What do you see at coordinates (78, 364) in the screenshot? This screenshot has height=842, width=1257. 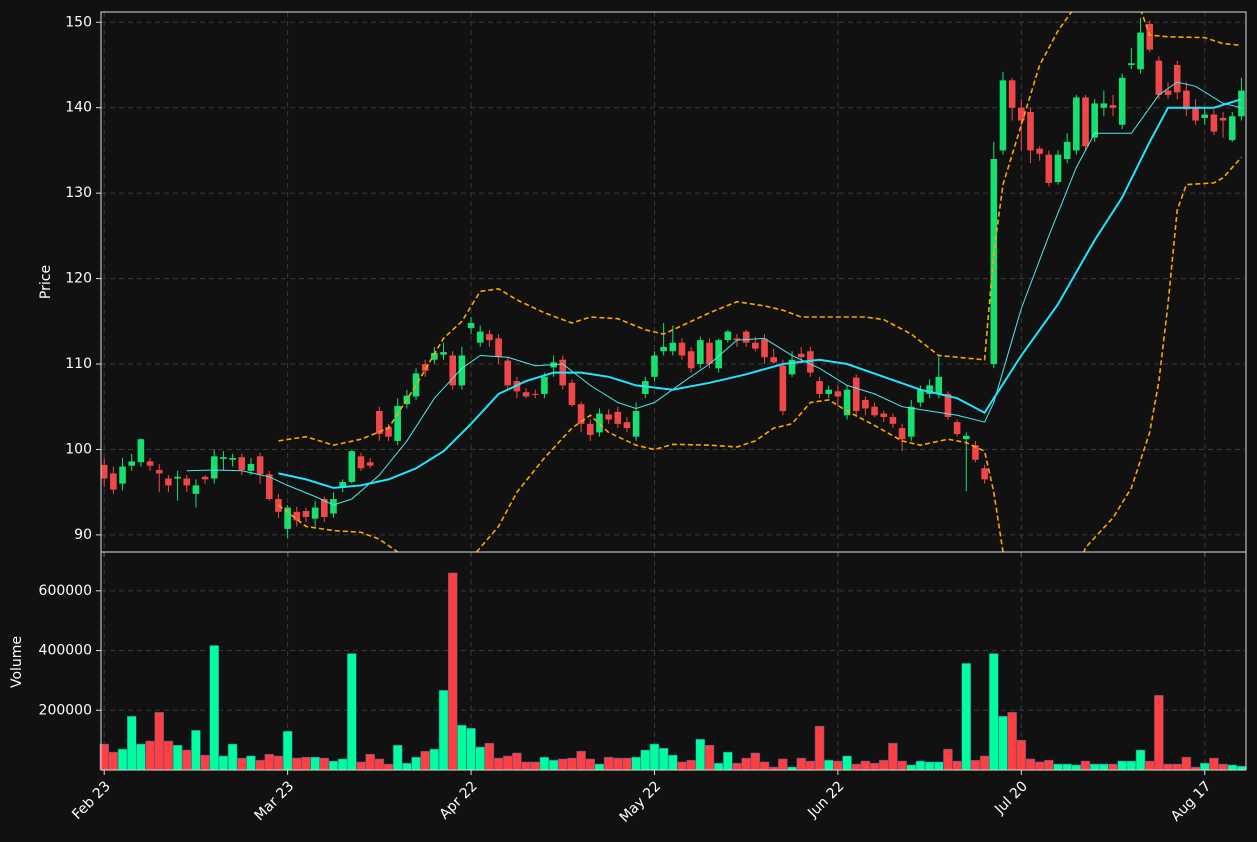 I see `y-tick-label: 110` at bounding box center [78, 364].